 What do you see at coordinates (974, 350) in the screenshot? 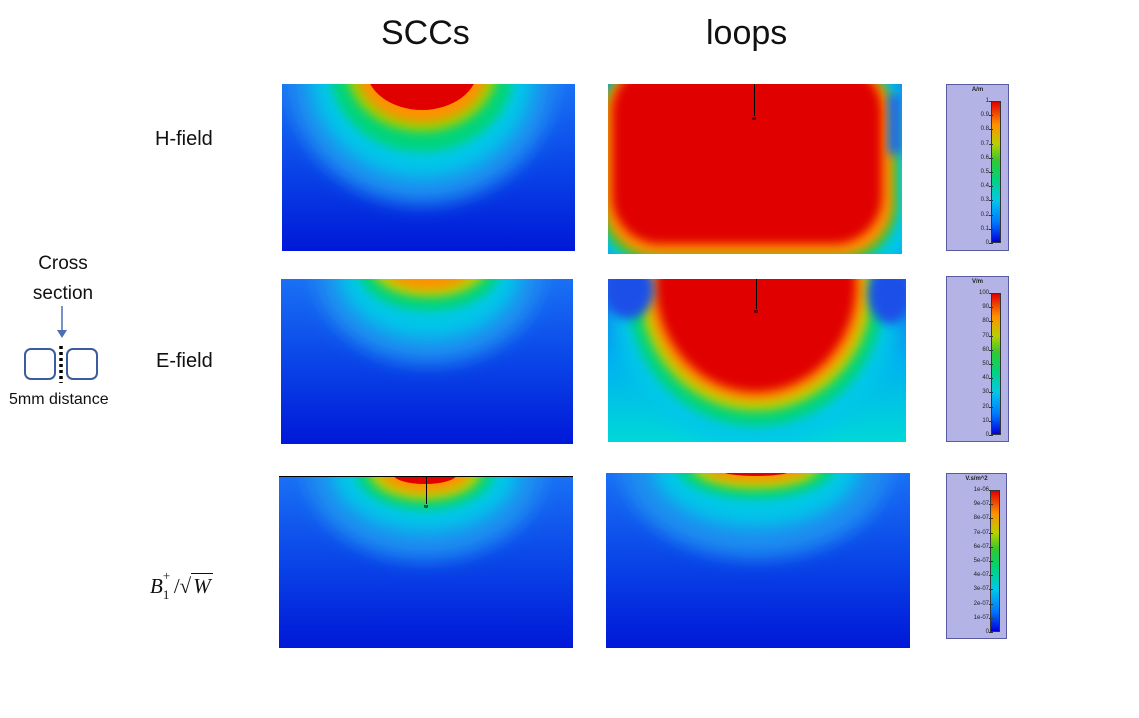
I see `legend-tick-label: 60` at bounding box center [974, 350].